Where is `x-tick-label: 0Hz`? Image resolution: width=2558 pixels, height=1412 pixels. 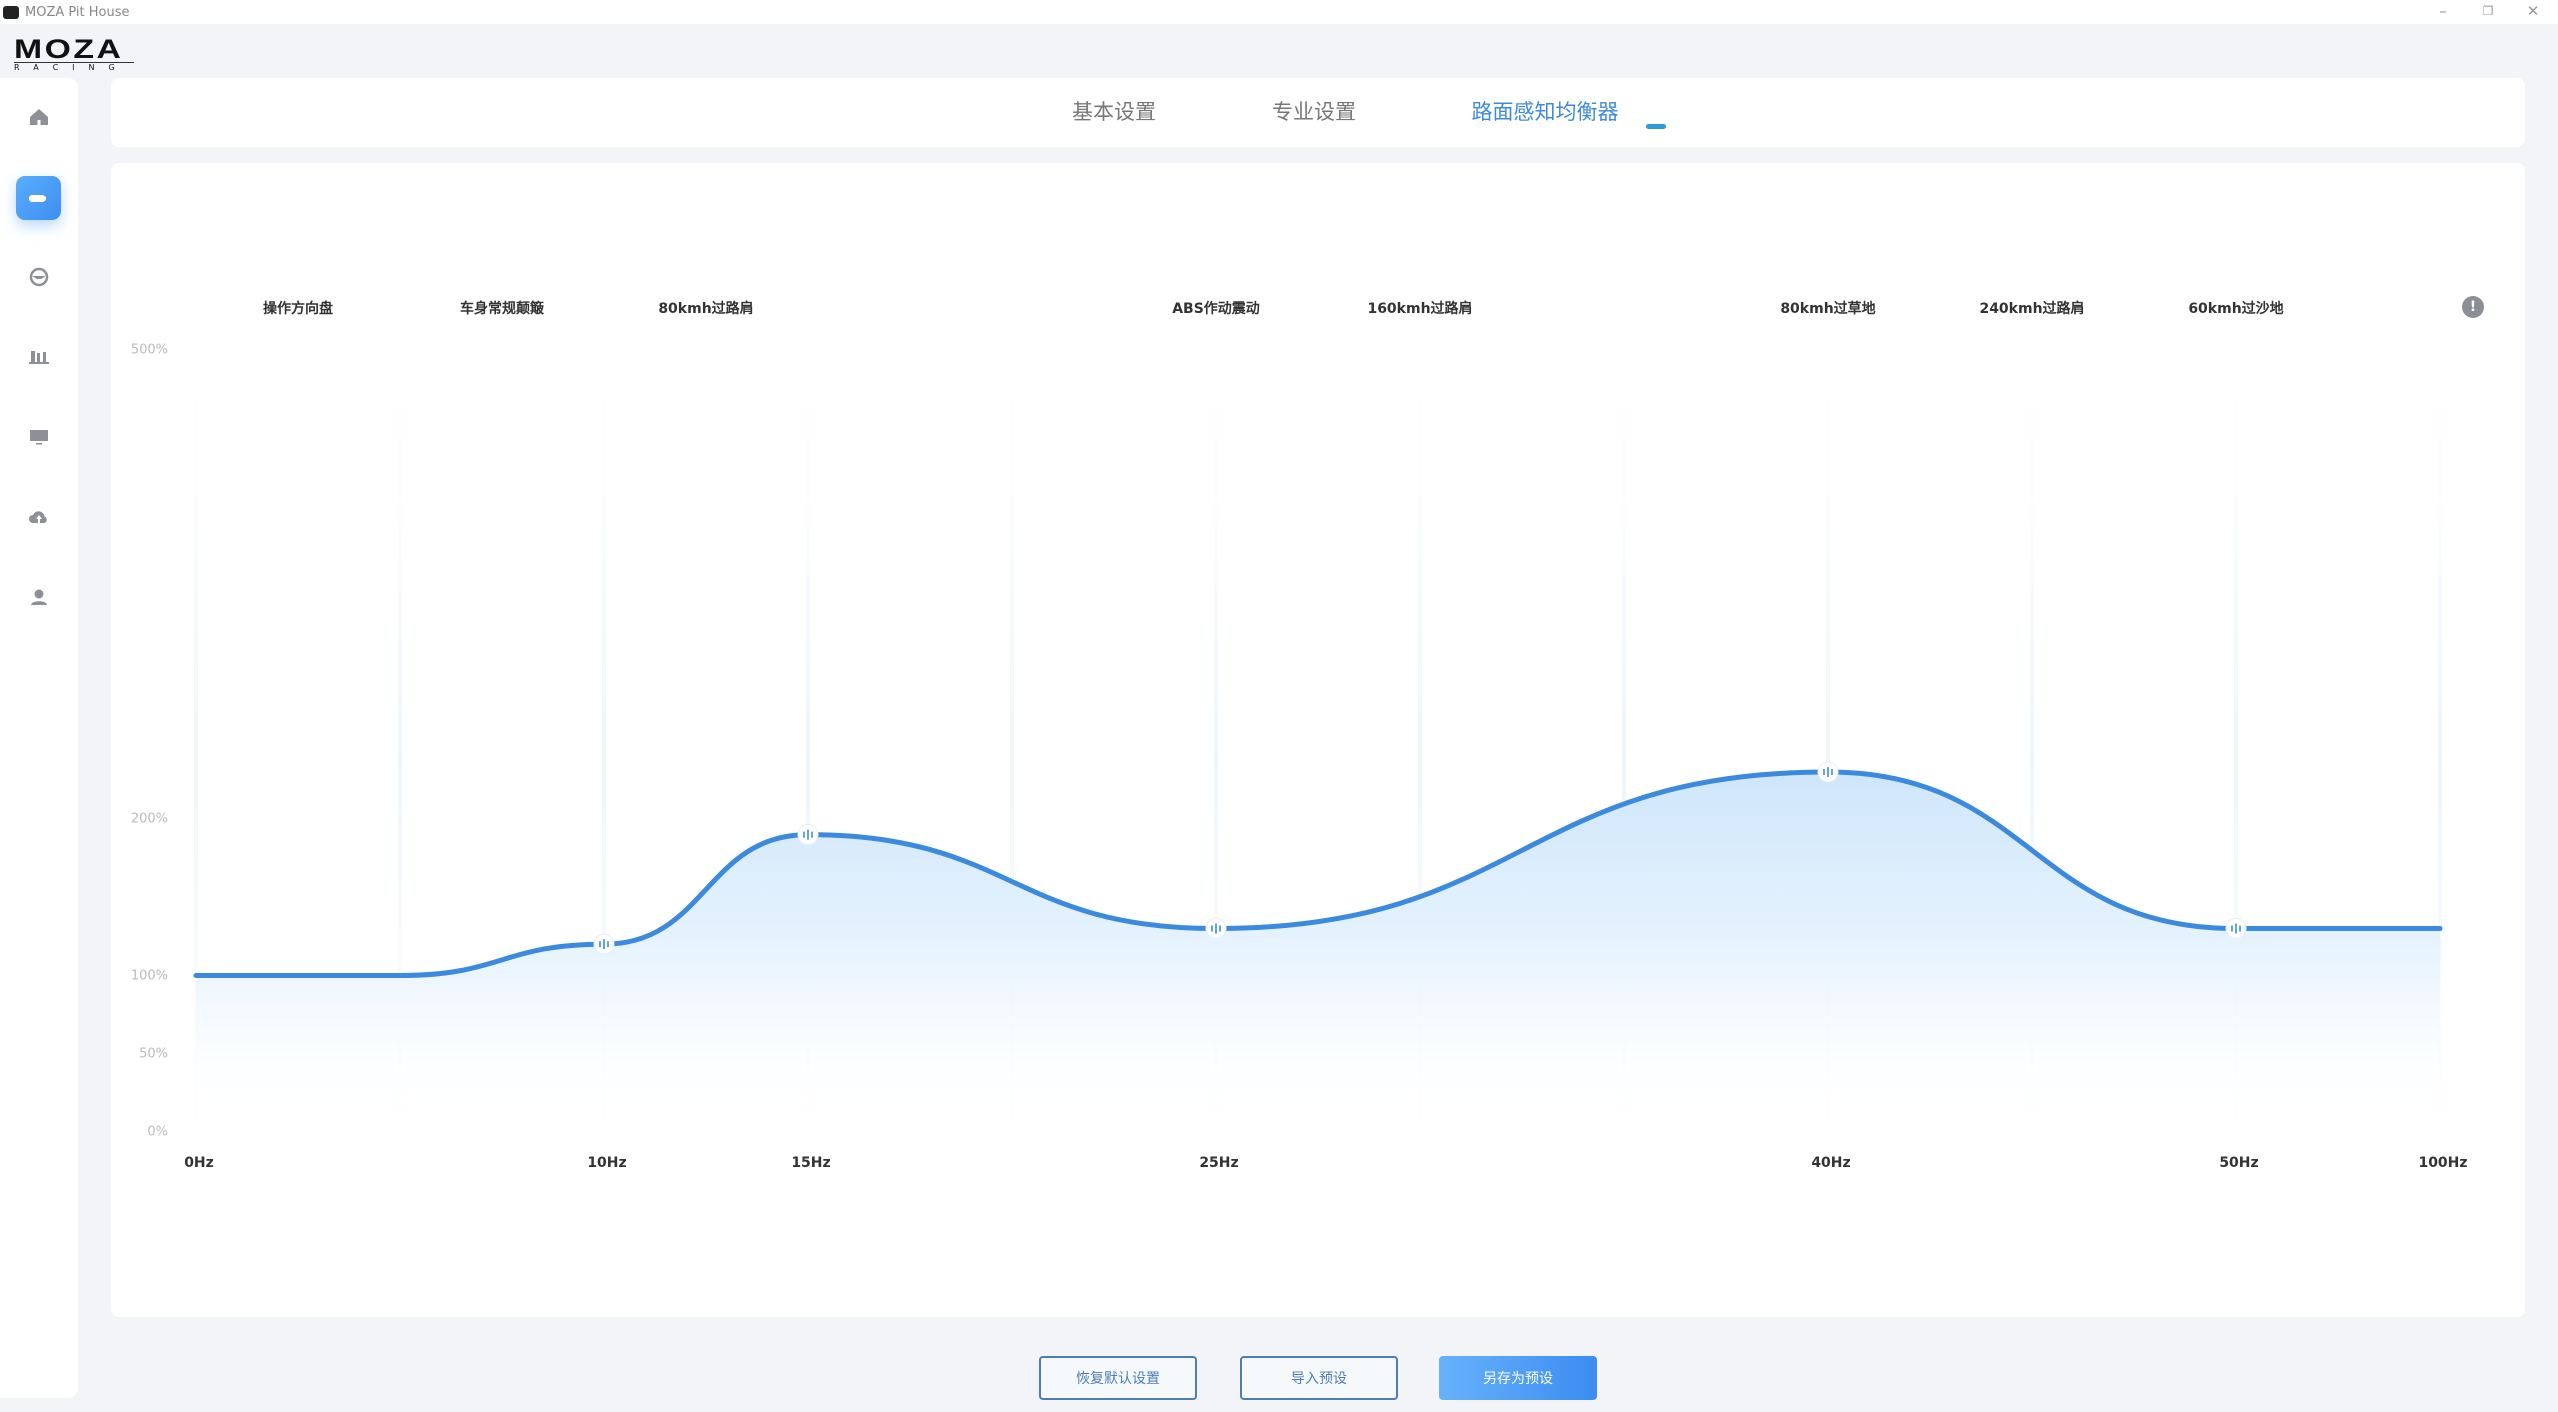 x-tick-label: 0Hz is located at coordinates (199, 1163).